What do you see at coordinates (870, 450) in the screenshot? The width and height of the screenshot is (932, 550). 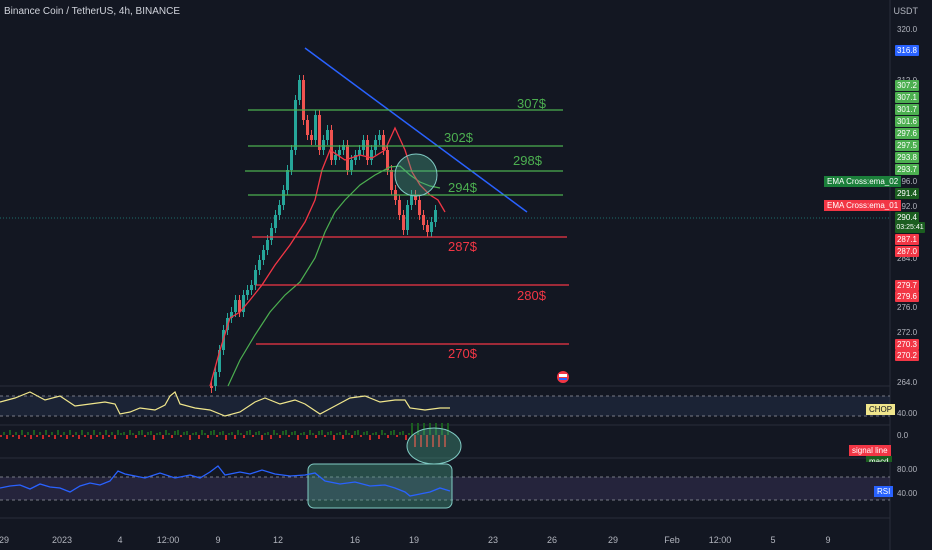 I see `signal-line-tag: signal line` at bounding box center [870, 450].